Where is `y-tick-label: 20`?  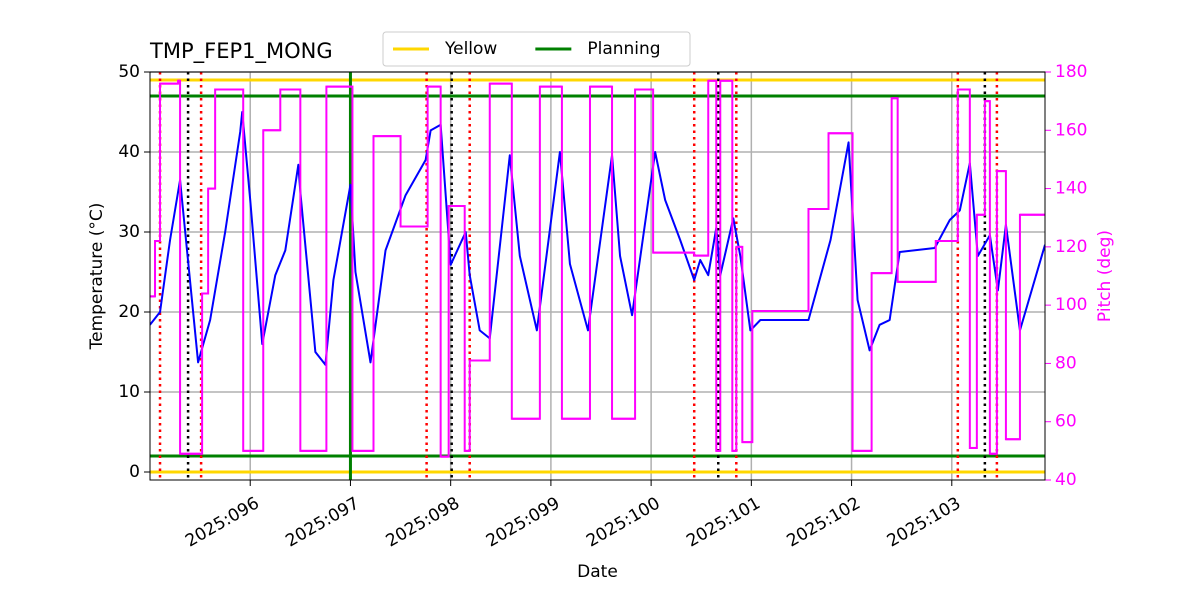 y-tick-label: 20 is located at coordinates (129, 312).